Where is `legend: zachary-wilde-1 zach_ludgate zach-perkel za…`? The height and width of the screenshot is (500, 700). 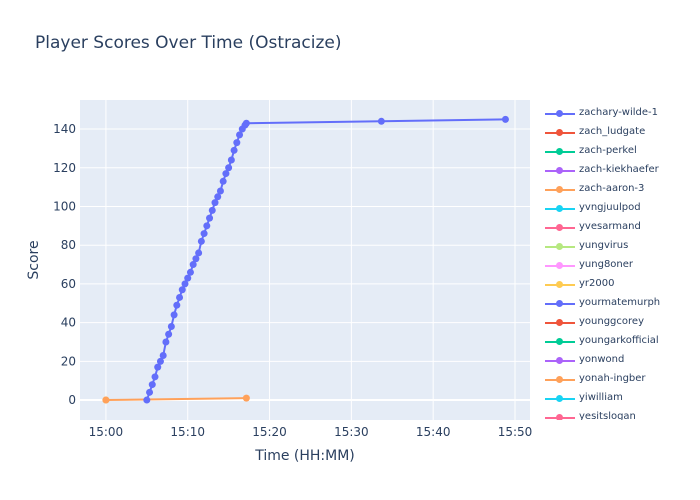 legend: zachary-wilde-1 zach_ludgate zach-perkel za… is located at coordinates (621, 262).